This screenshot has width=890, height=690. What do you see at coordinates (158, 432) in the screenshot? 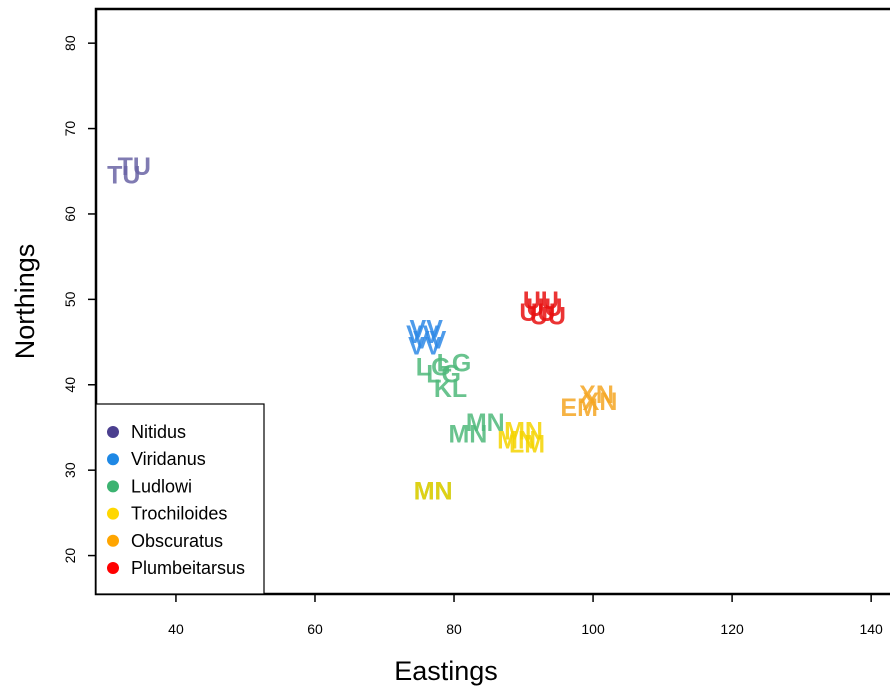
I see `legend-entry: Nitidus` at bounding box center [158, 432].